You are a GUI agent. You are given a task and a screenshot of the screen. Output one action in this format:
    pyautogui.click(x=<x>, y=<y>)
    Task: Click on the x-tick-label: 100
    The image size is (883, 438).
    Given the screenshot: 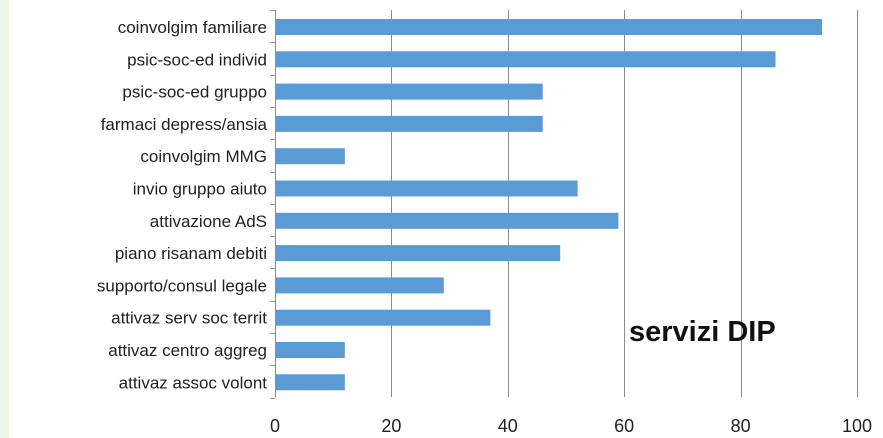 What is the action you would take?
    pyautogui.click(x=857, y=426)
    